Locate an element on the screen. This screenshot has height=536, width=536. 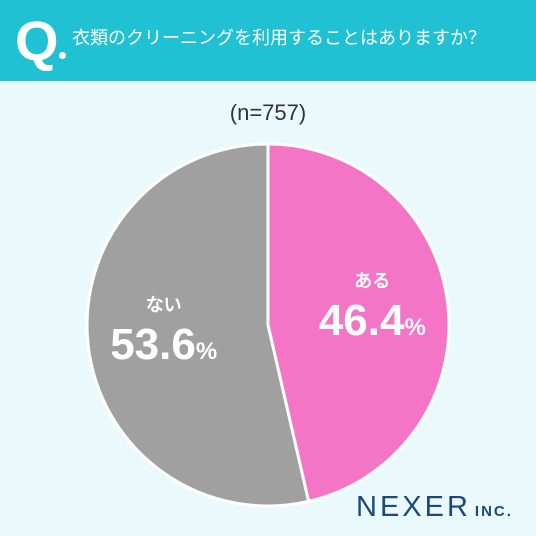
q-mark: Q is located at coordinates (37, 40).